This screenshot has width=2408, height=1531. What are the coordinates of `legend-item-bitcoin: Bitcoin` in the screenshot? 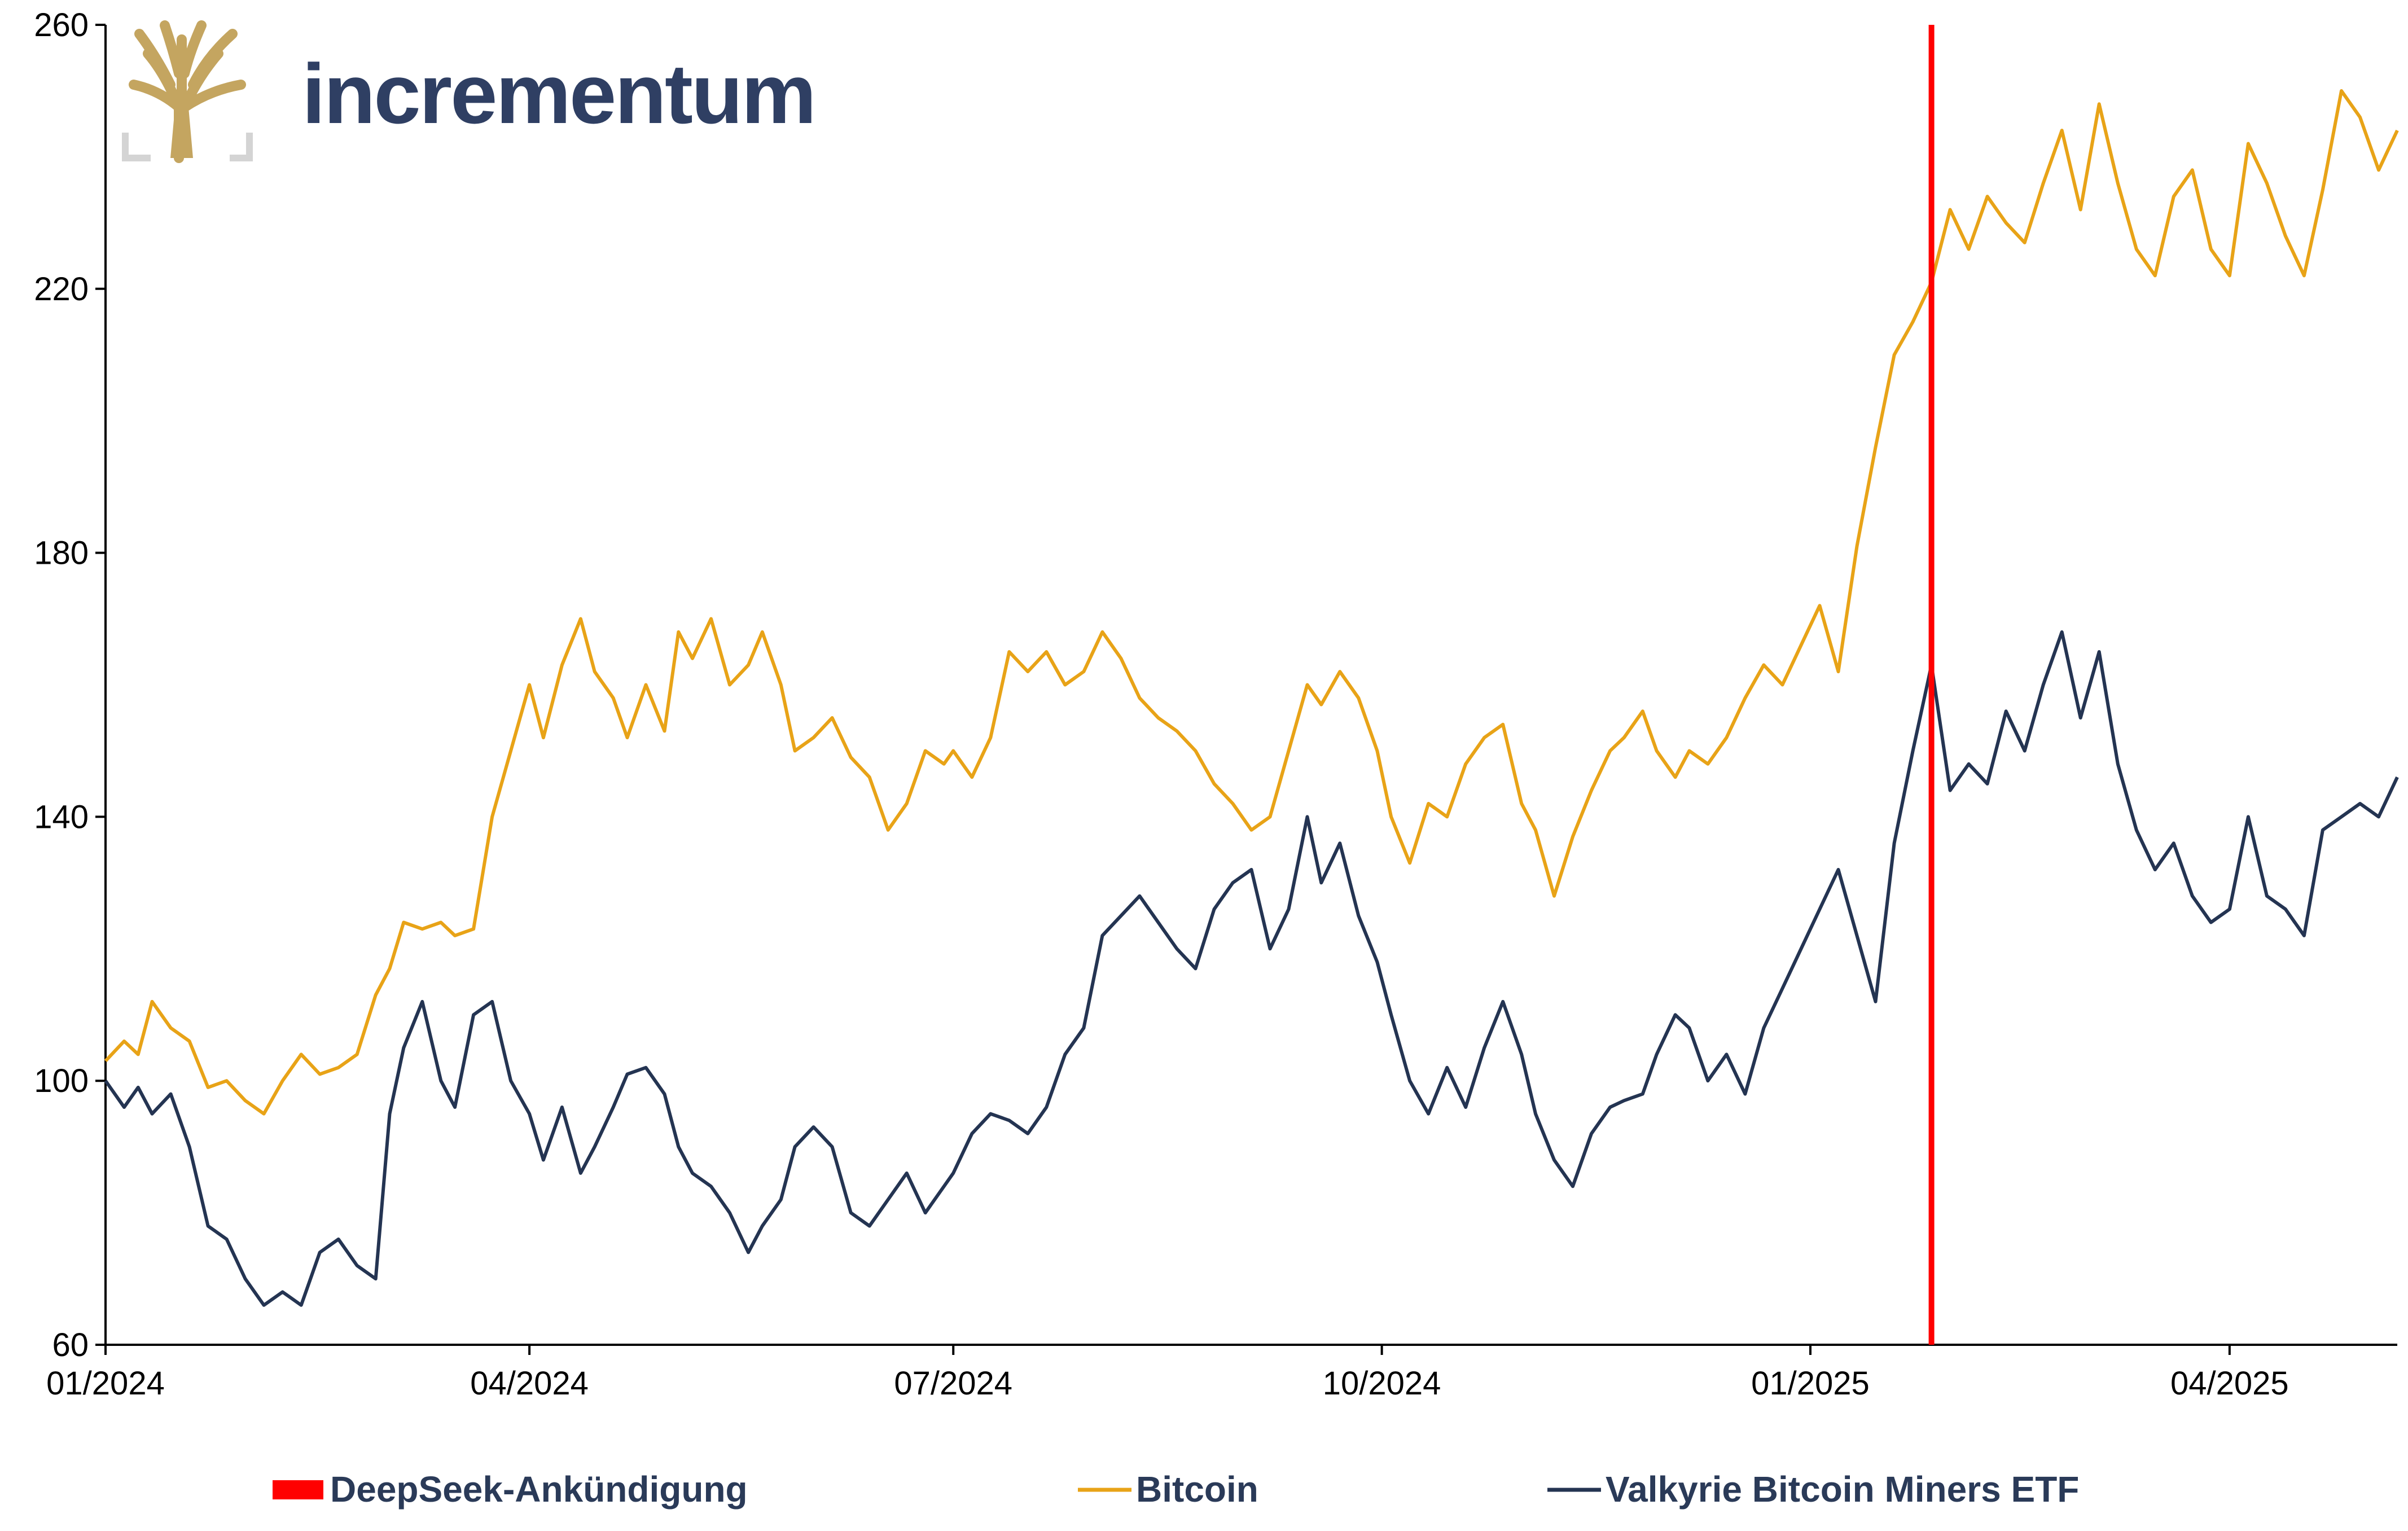 It's located at (1168, 1490).